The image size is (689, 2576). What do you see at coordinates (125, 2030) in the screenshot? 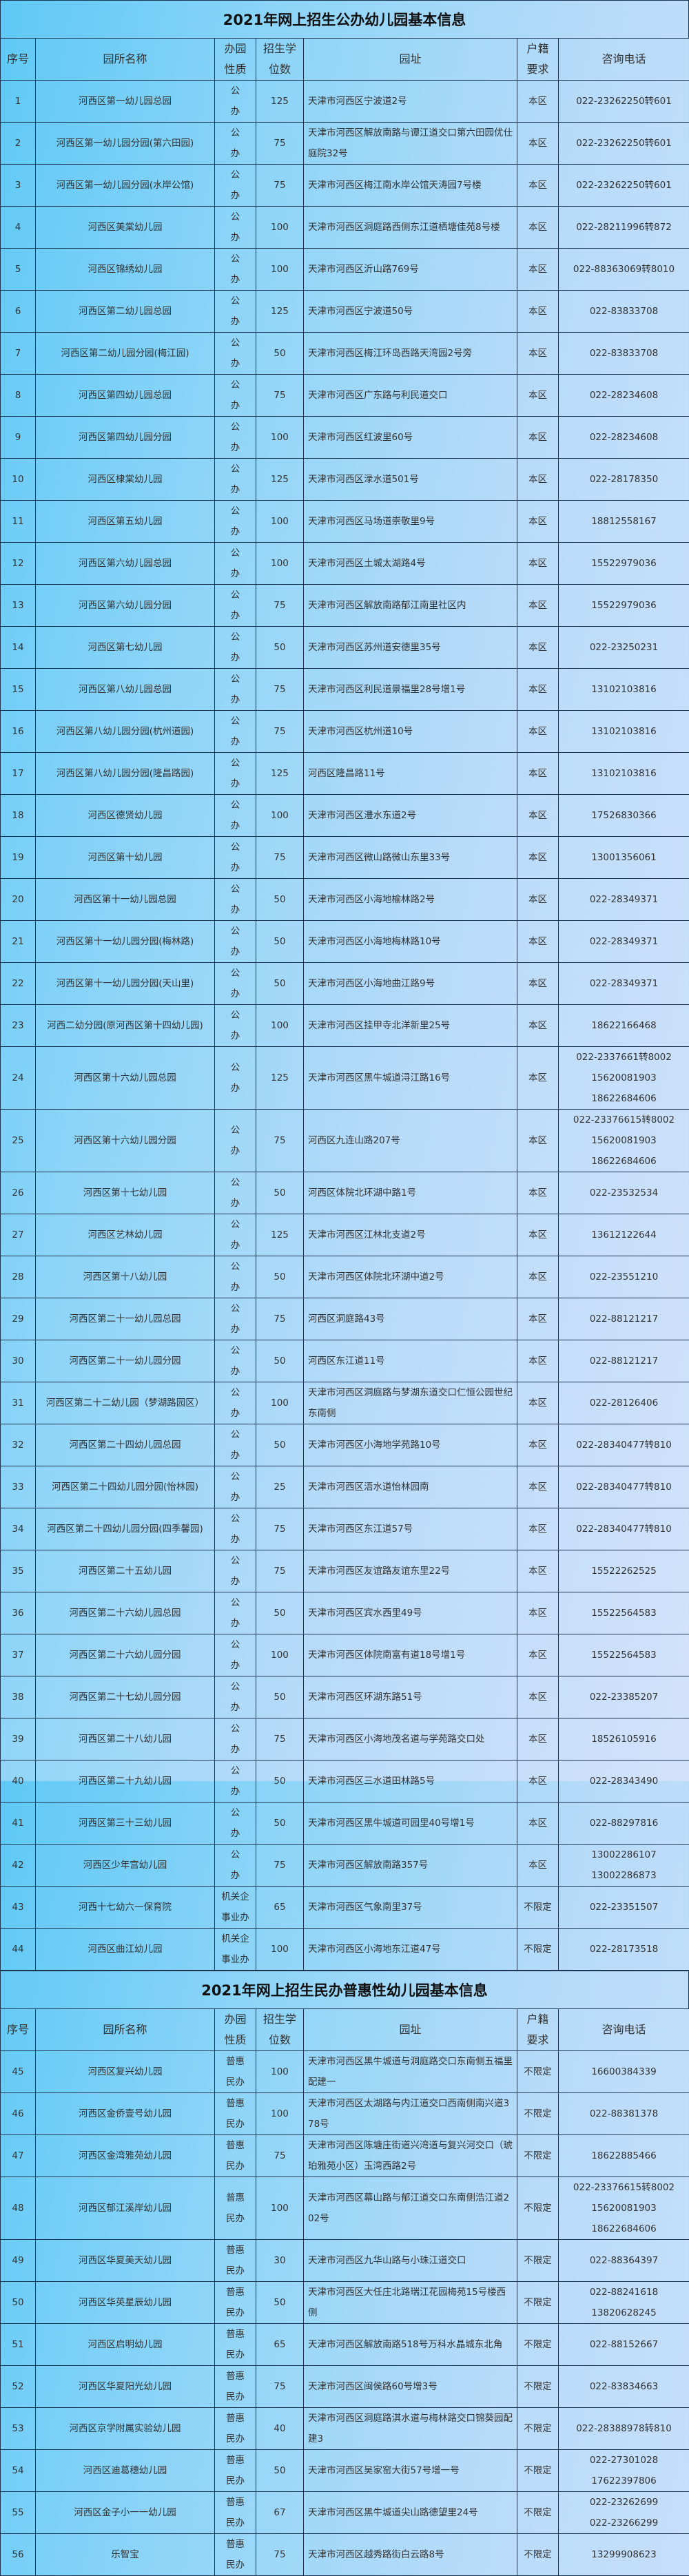
I see `header-col-name: 园所名称` at bounding box center [125, 2030].